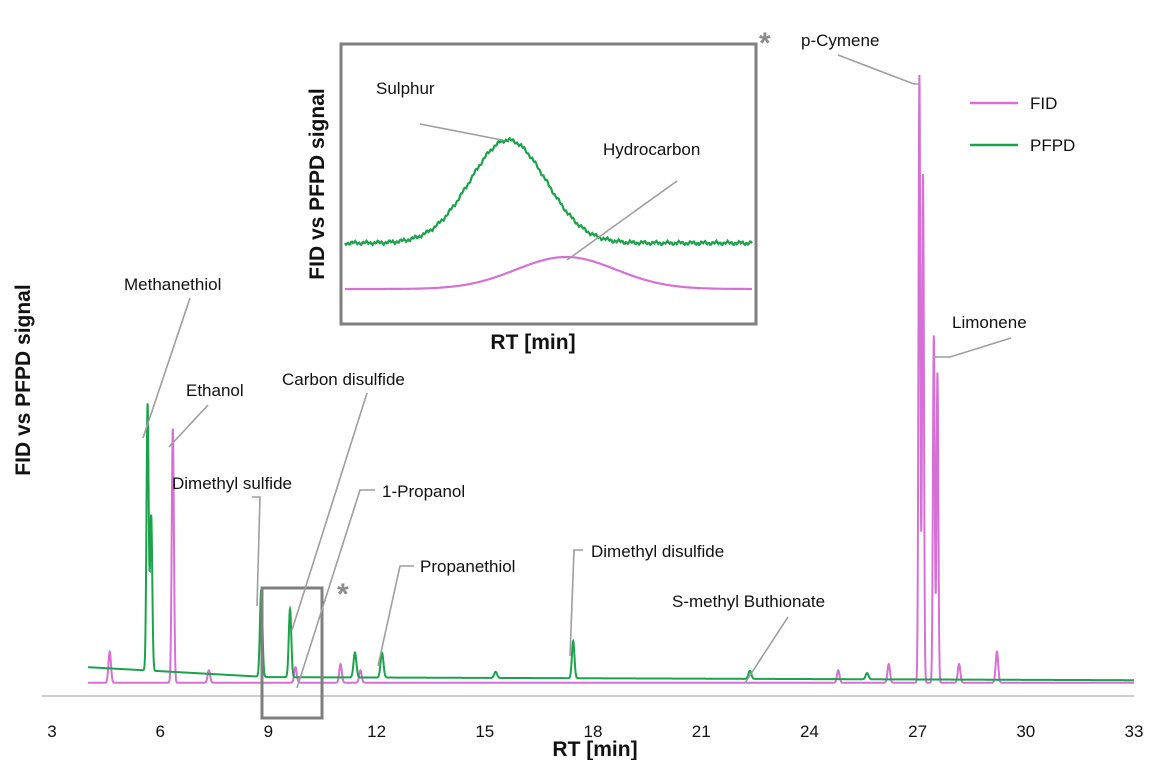 This screenshot has height=760, width=1150. Describe the element at coordinates (467, 566) in the screenshot. I see `annotation-propanethiol: Propanethiol` at that location.